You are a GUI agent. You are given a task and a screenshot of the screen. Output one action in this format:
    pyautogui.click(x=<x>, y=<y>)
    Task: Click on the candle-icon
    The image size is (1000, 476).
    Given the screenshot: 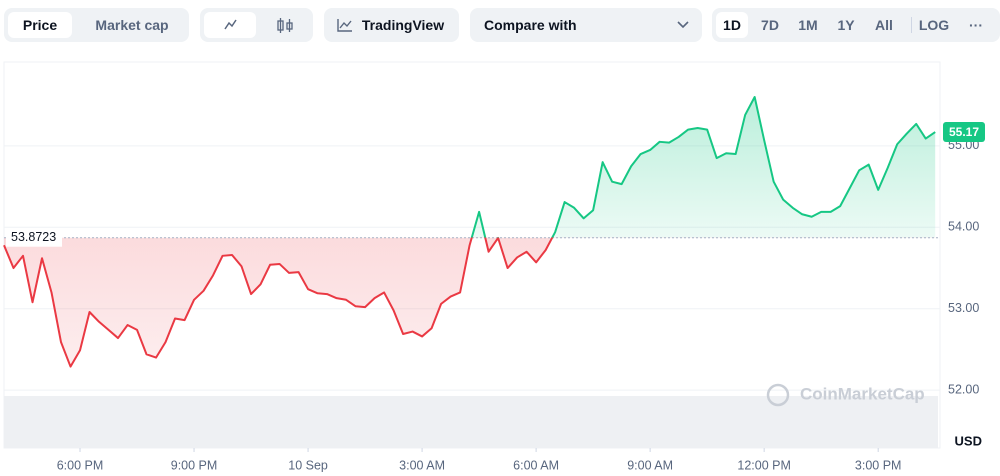 What is the action you would take?
    pyautogui.click(x=285, y=25)
    